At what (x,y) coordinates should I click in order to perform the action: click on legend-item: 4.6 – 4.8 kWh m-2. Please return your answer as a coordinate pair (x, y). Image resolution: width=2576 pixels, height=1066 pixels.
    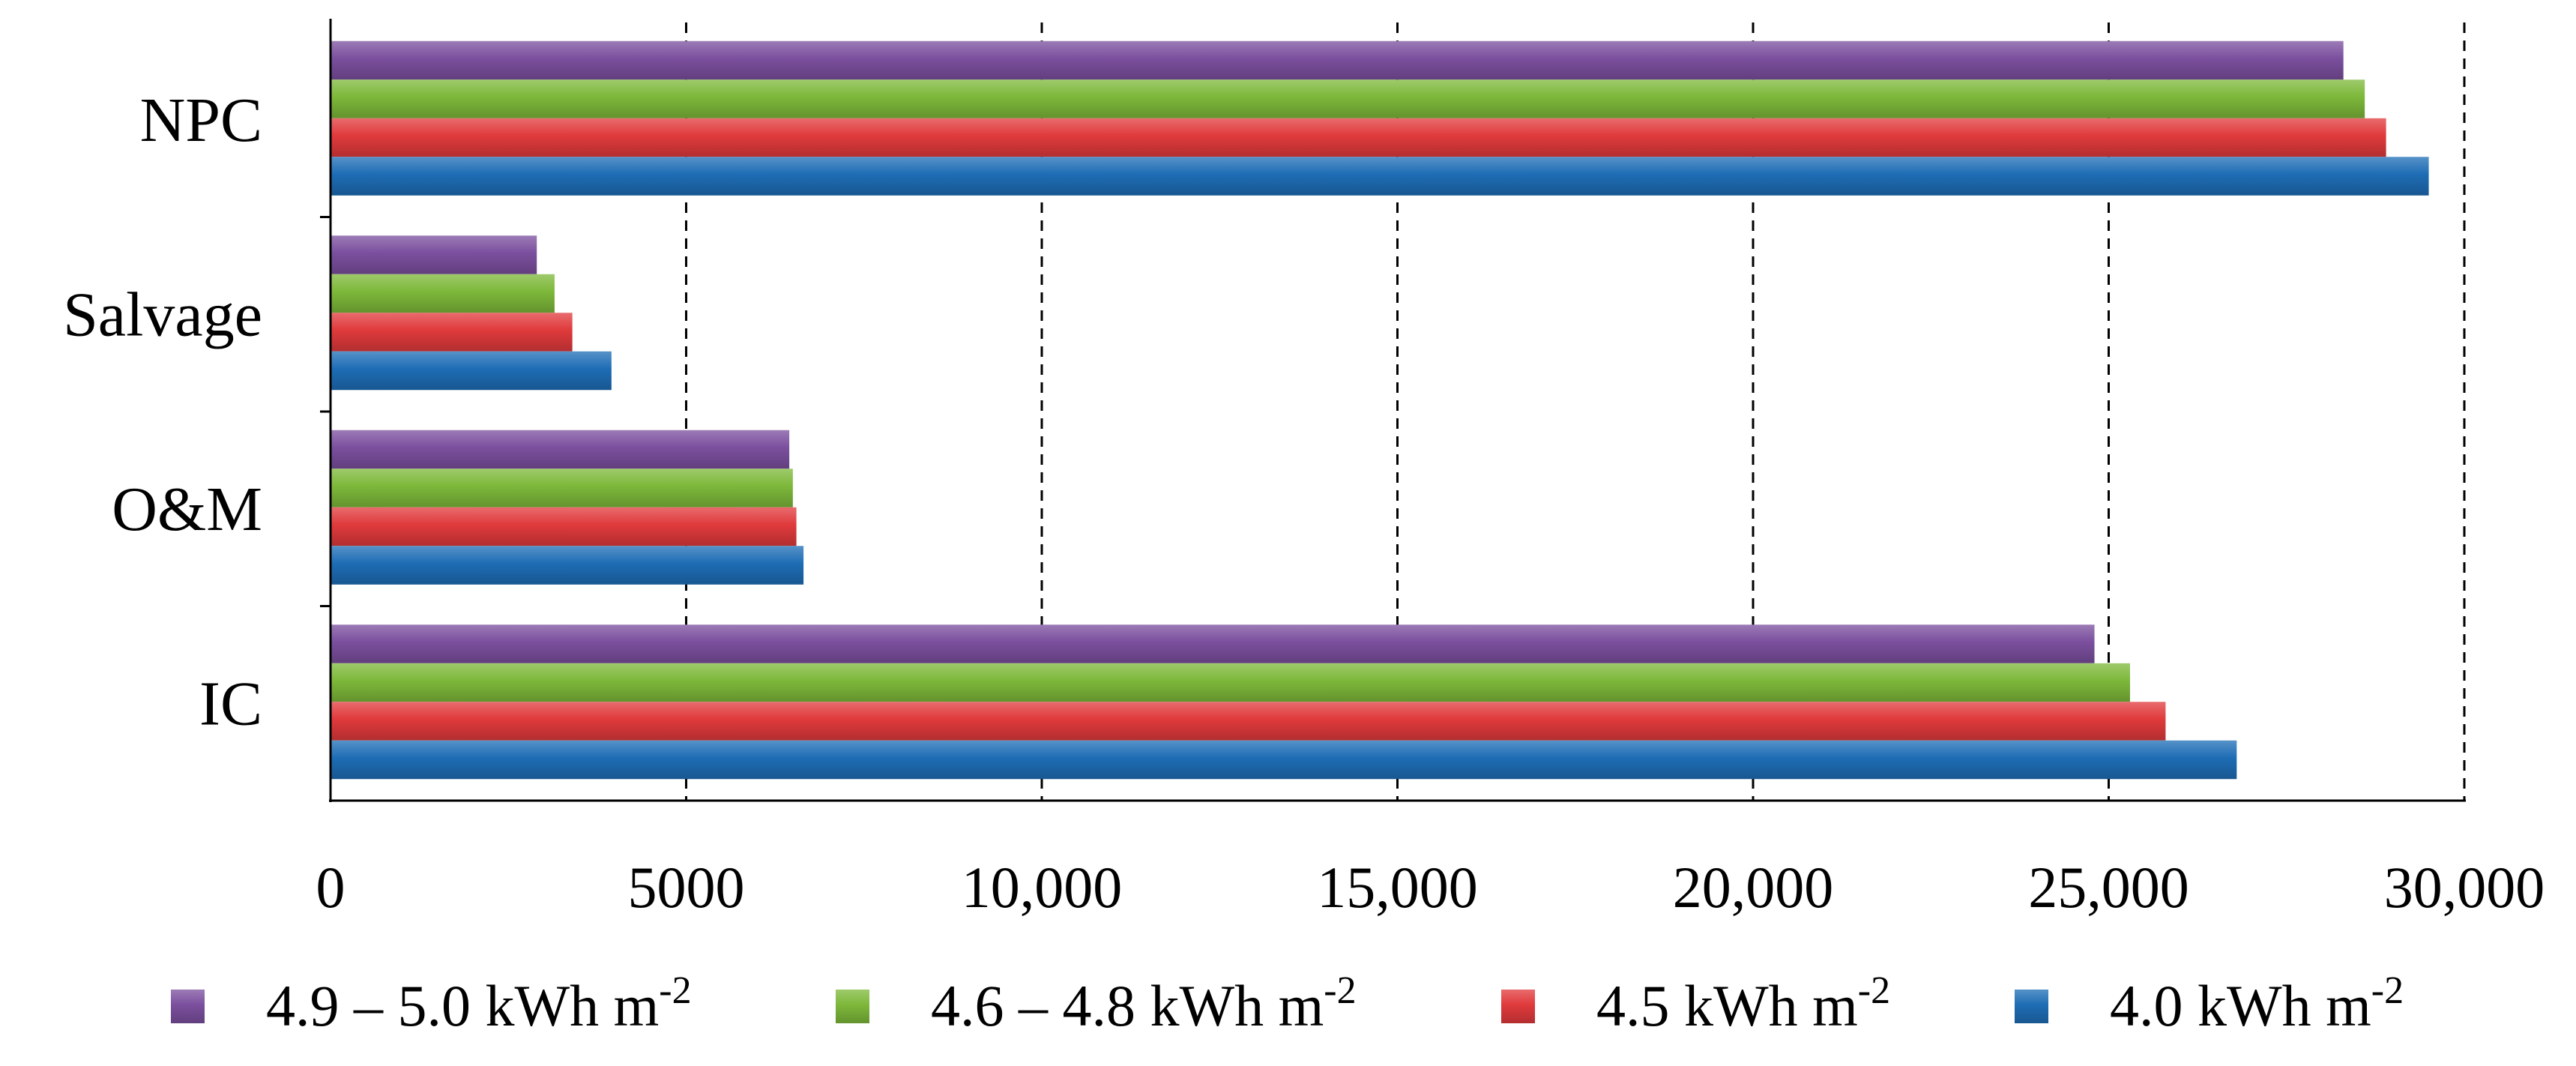
    Looking at the image, I should click on (1096, 1004).